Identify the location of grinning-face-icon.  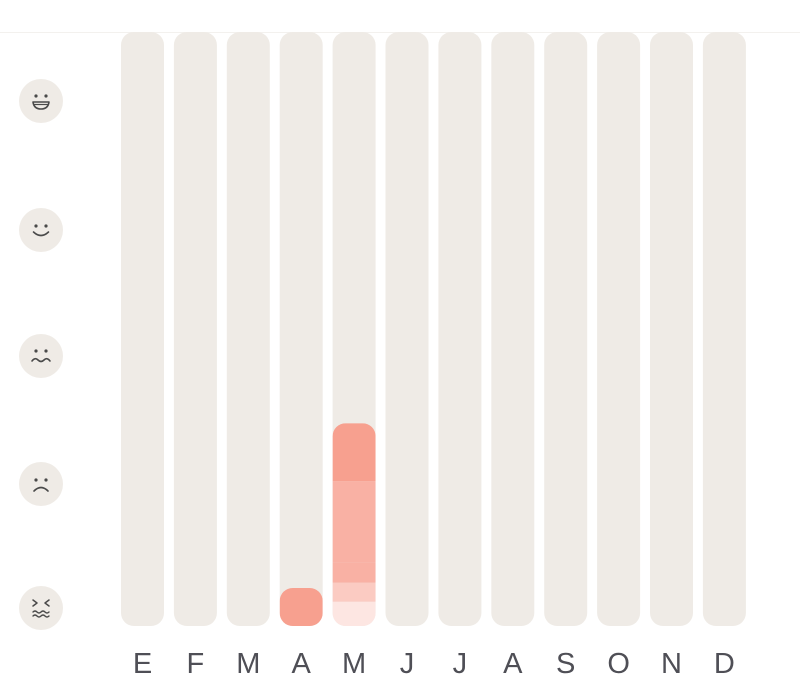
(41, 101).